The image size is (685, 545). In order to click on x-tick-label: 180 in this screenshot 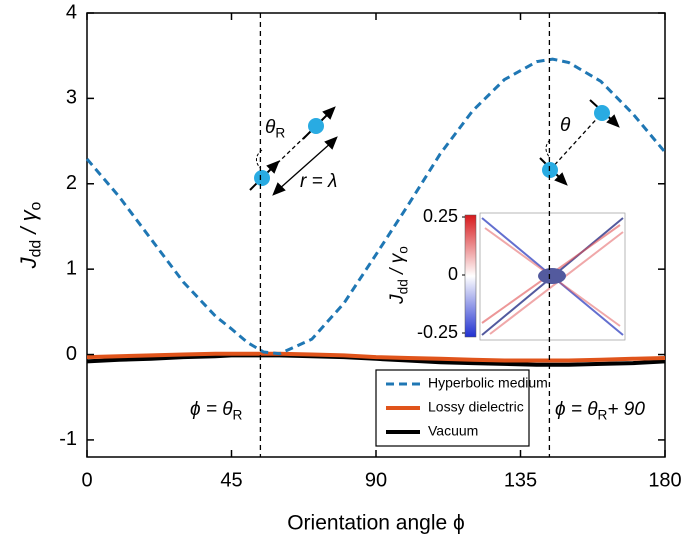, I will do `click(664, 480)`.